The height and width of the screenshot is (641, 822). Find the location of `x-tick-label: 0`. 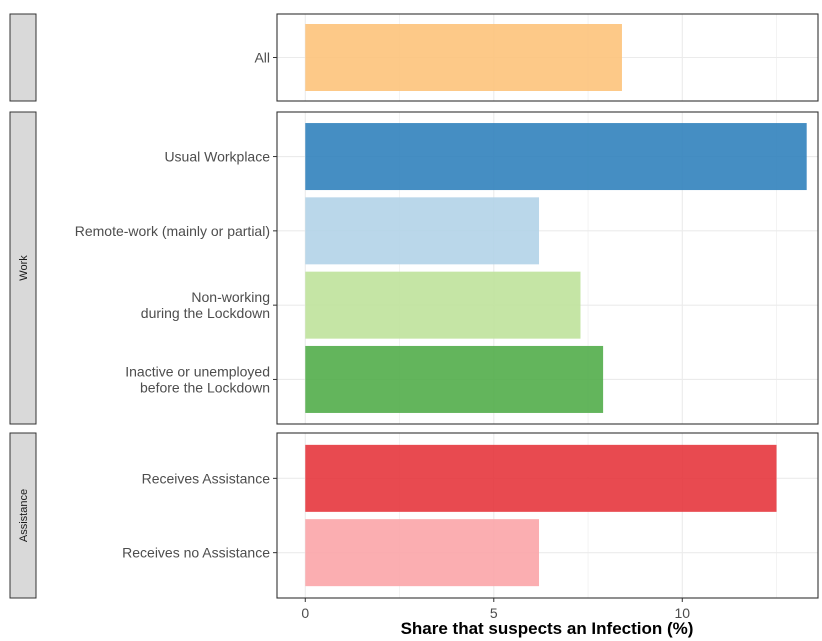

x-tick-label: 0 is located at coordinates (305, 613).